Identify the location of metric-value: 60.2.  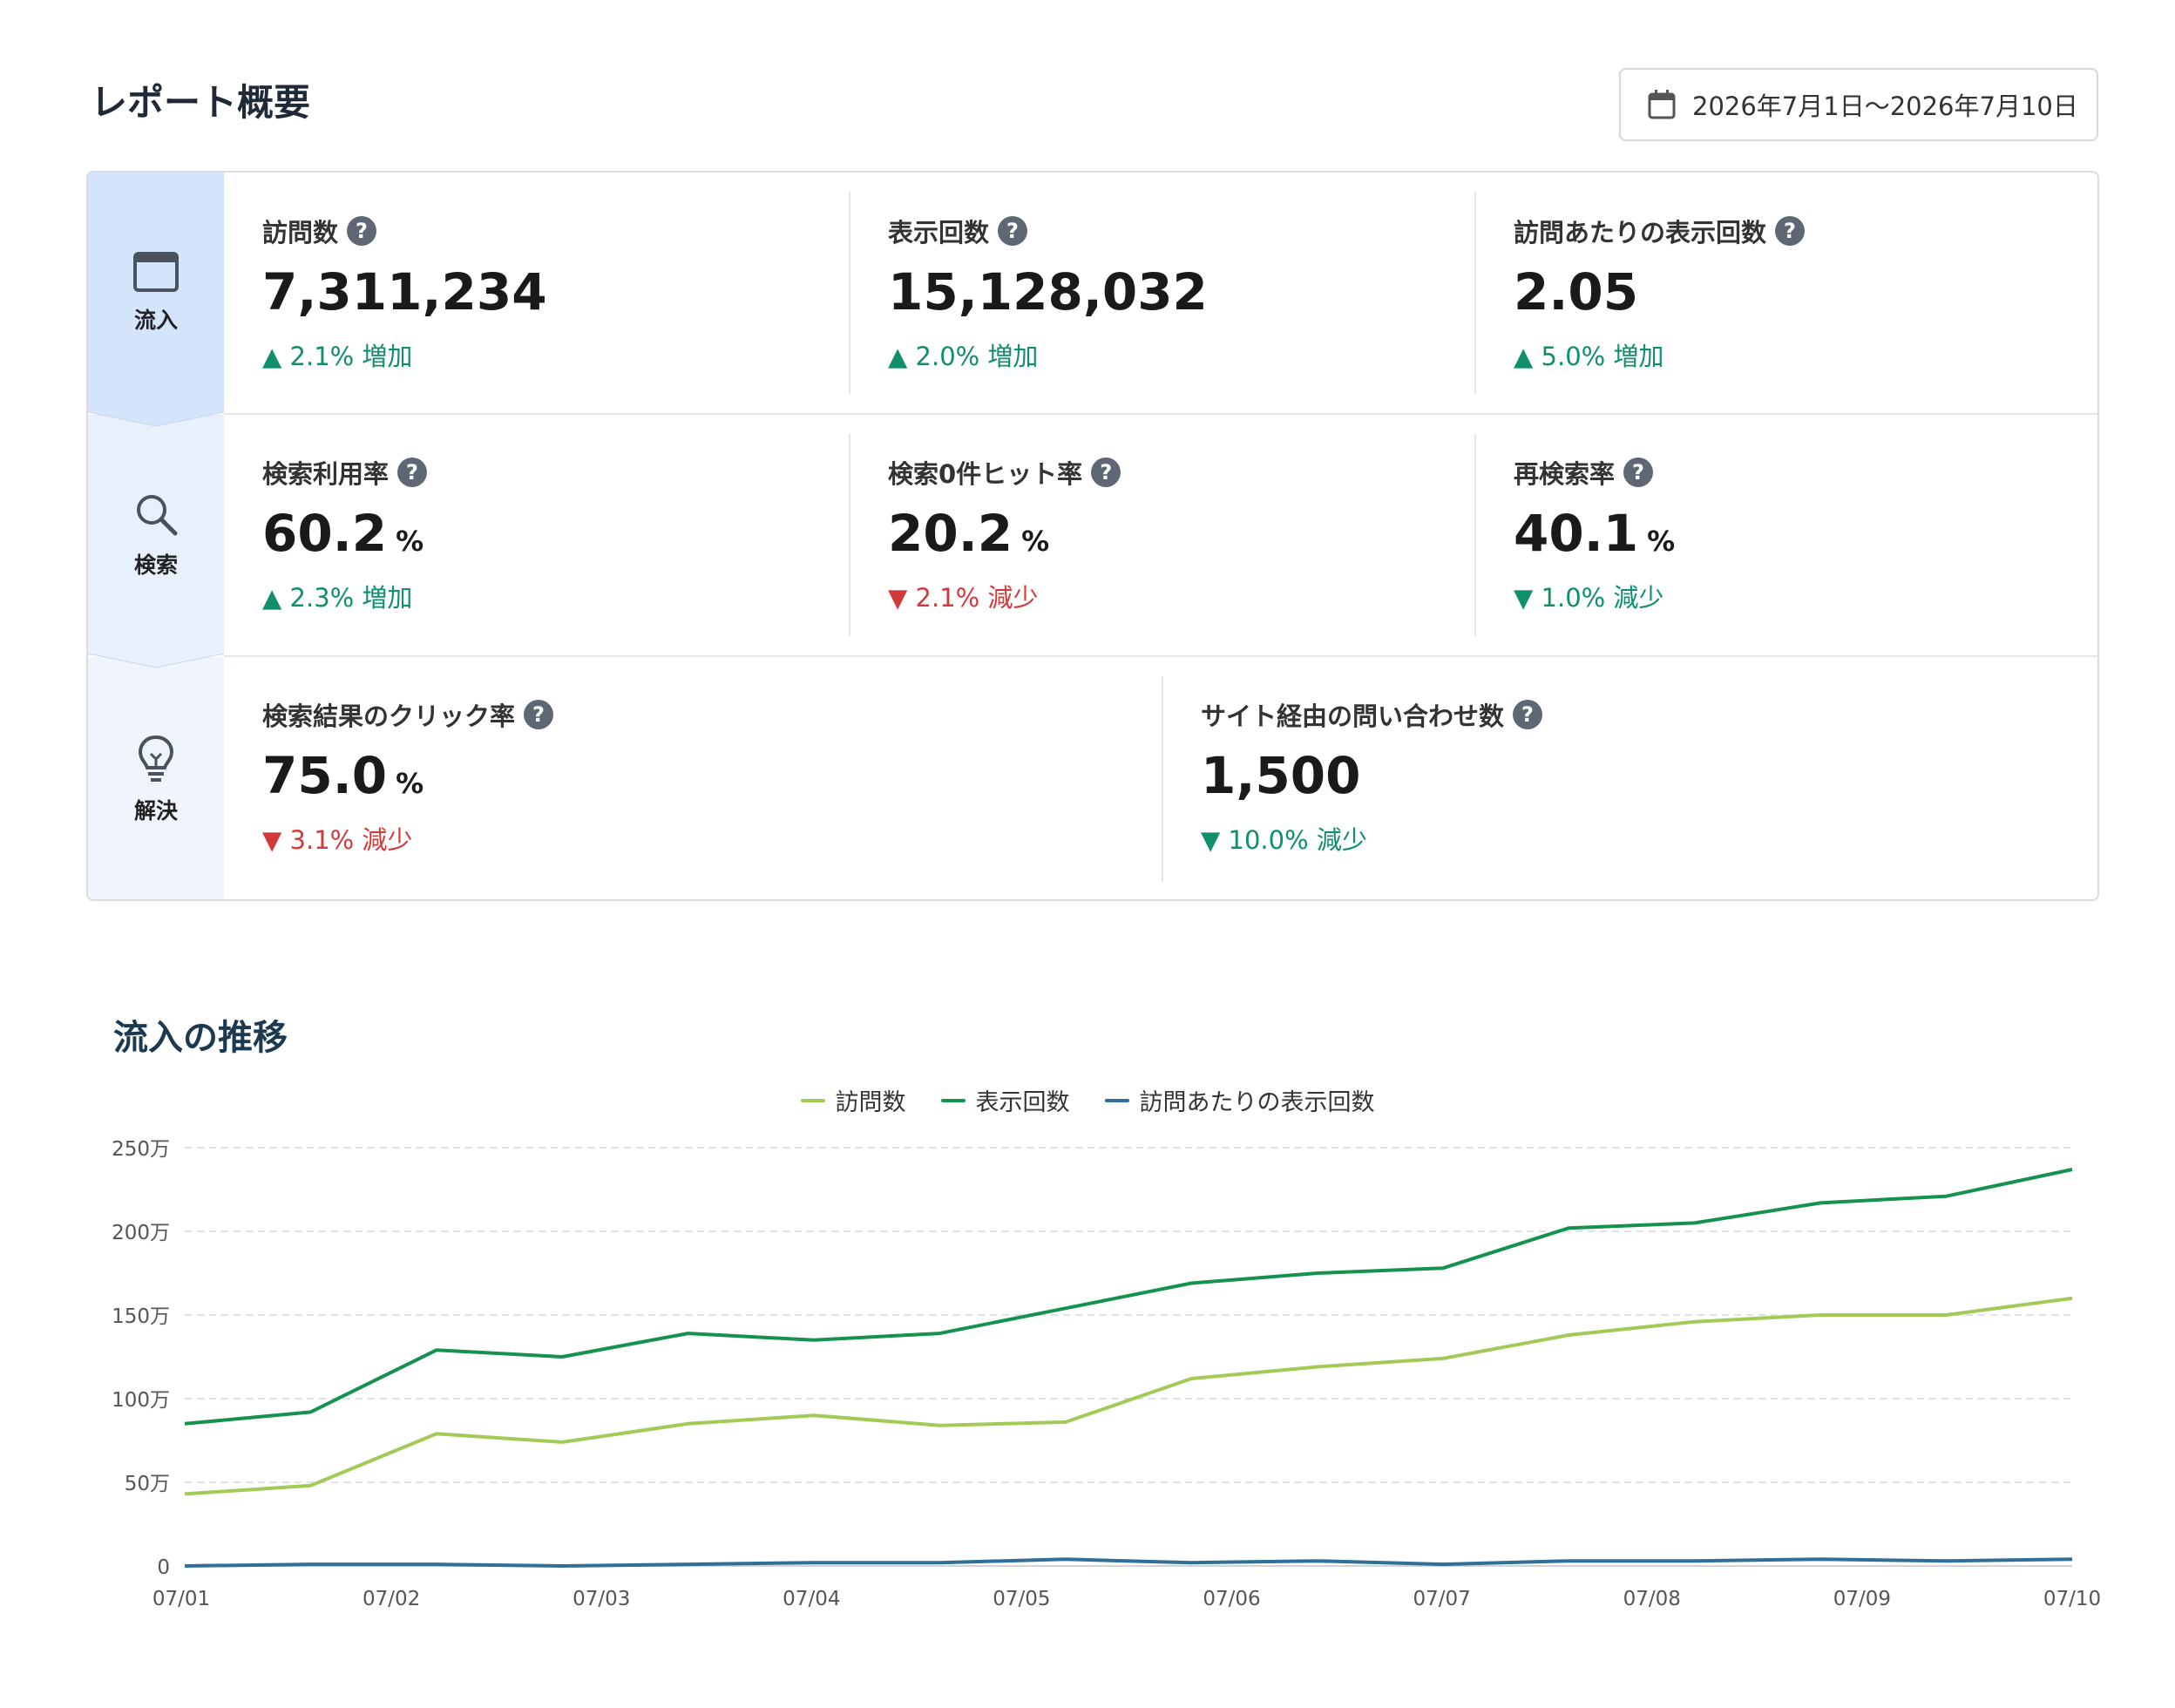
(325, 533).